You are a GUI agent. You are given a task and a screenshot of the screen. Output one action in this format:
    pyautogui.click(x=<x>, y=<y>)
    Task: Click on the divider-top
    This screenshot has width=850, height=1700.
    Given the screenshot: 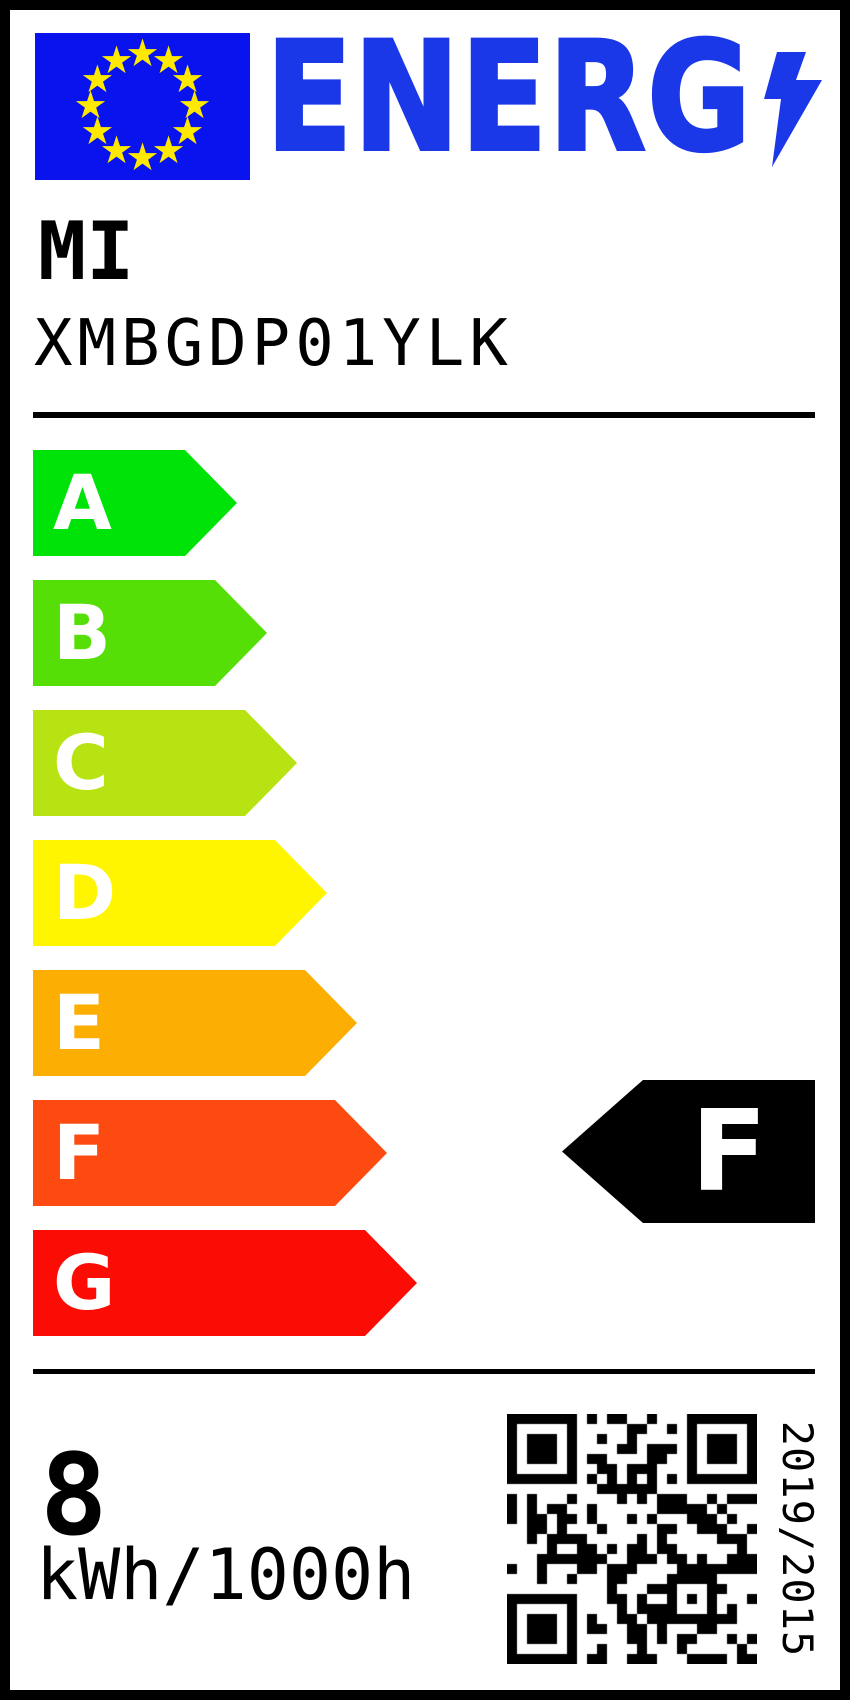 What is the action you would take?
    pyautogui.click(x=424, y=415)
    